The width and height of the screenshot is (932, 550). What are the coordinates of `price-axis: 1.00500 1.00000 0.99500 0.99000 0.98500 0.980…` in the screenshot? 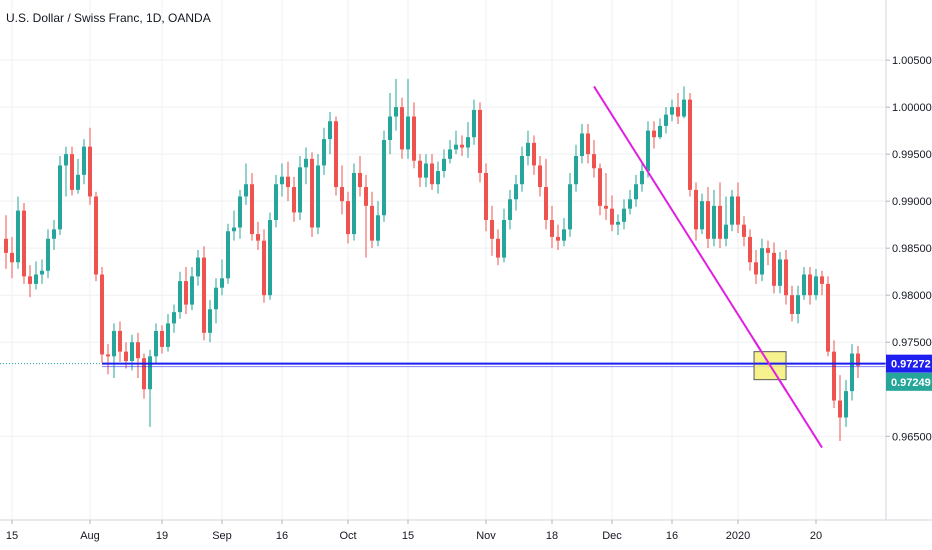 It's located at (909, 249).